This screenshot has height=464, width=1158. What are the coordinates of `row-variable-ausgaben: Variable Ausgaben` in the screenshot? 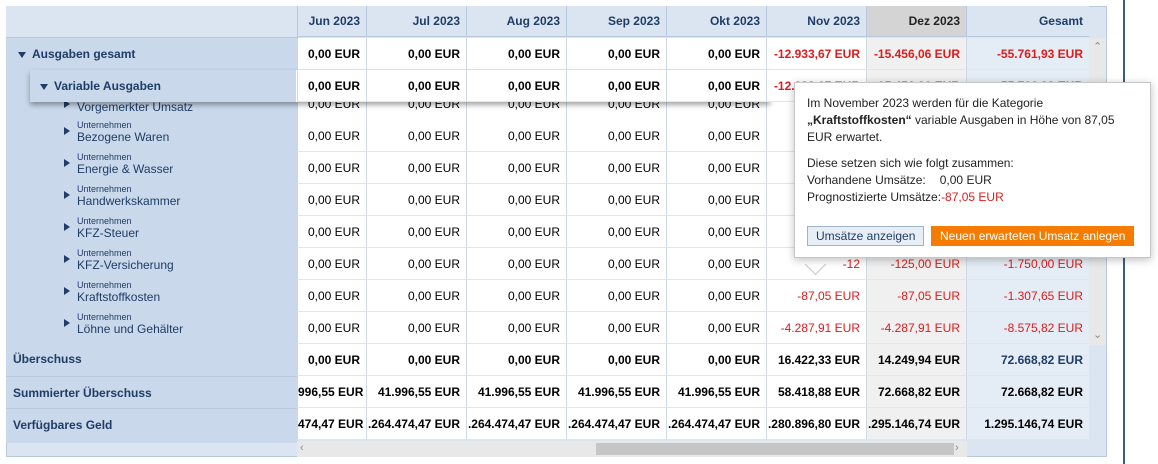 It's located at (163, 86).